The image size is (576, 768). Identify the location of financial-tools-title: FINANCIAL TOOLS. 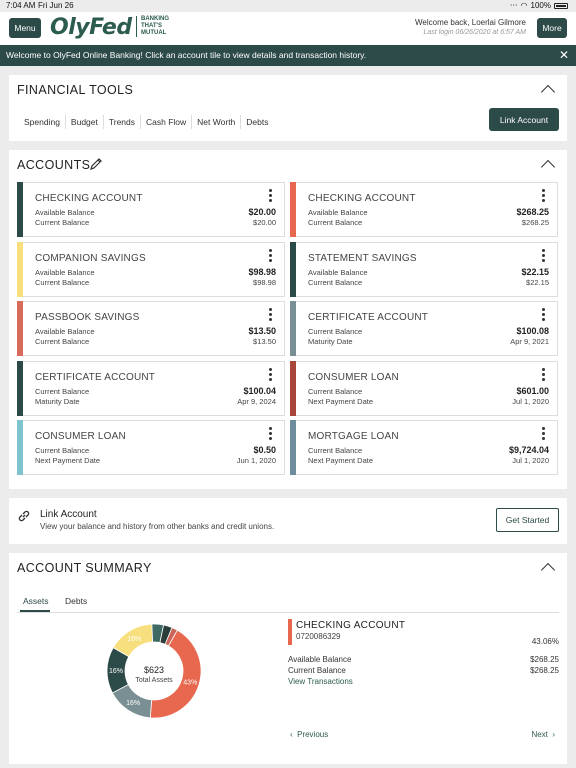
(75, 90).